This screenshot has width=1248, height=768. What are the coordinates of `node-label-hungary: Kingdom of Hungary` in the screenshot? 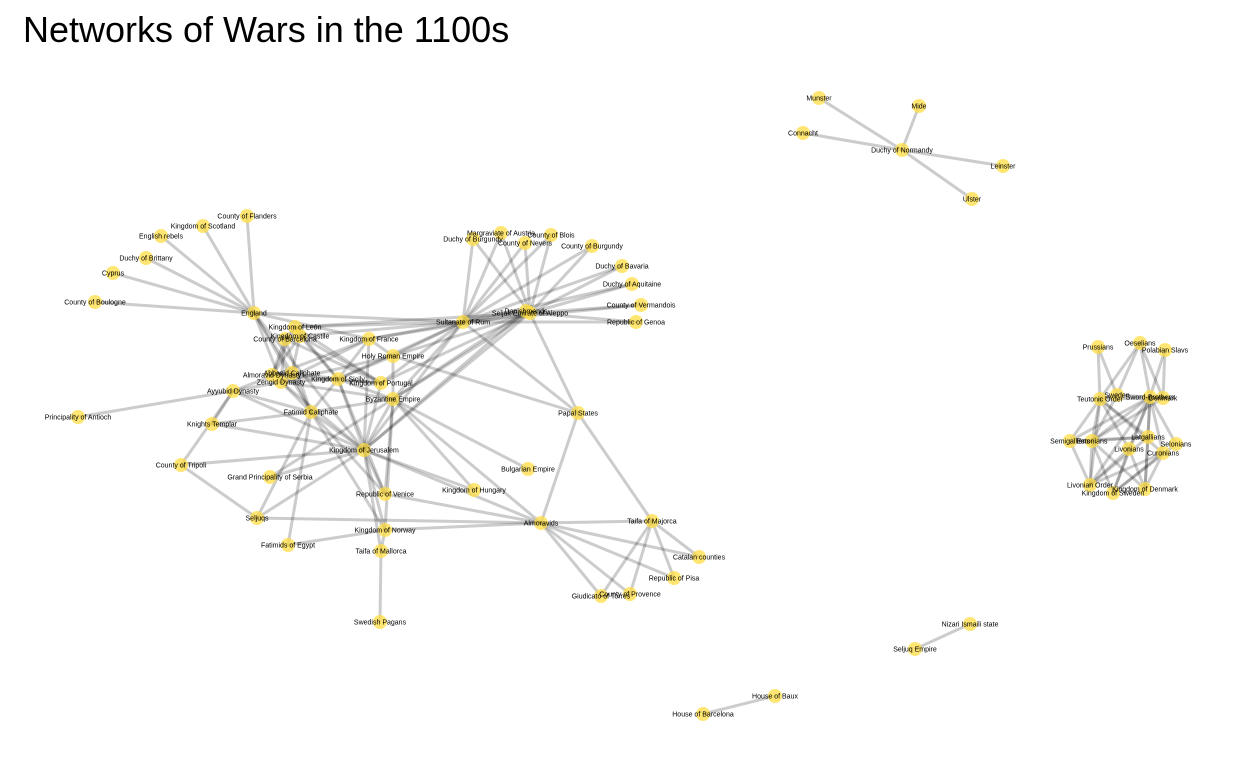 It's located at (474, 491).